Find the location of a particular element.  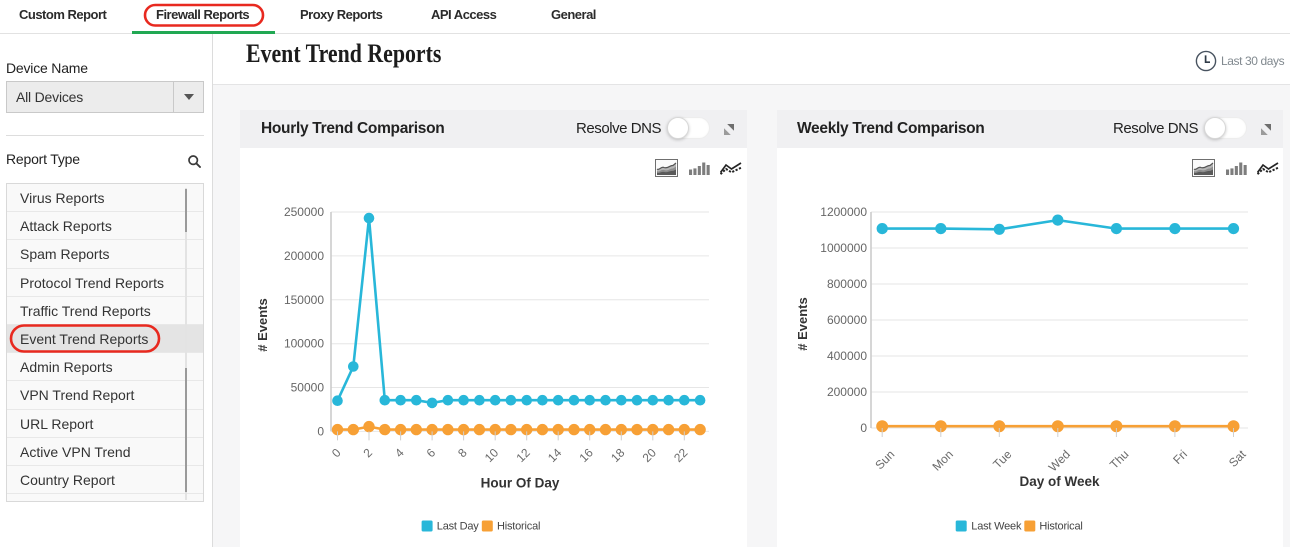

svg-text: Last Week is located at coordinates (996, 527).